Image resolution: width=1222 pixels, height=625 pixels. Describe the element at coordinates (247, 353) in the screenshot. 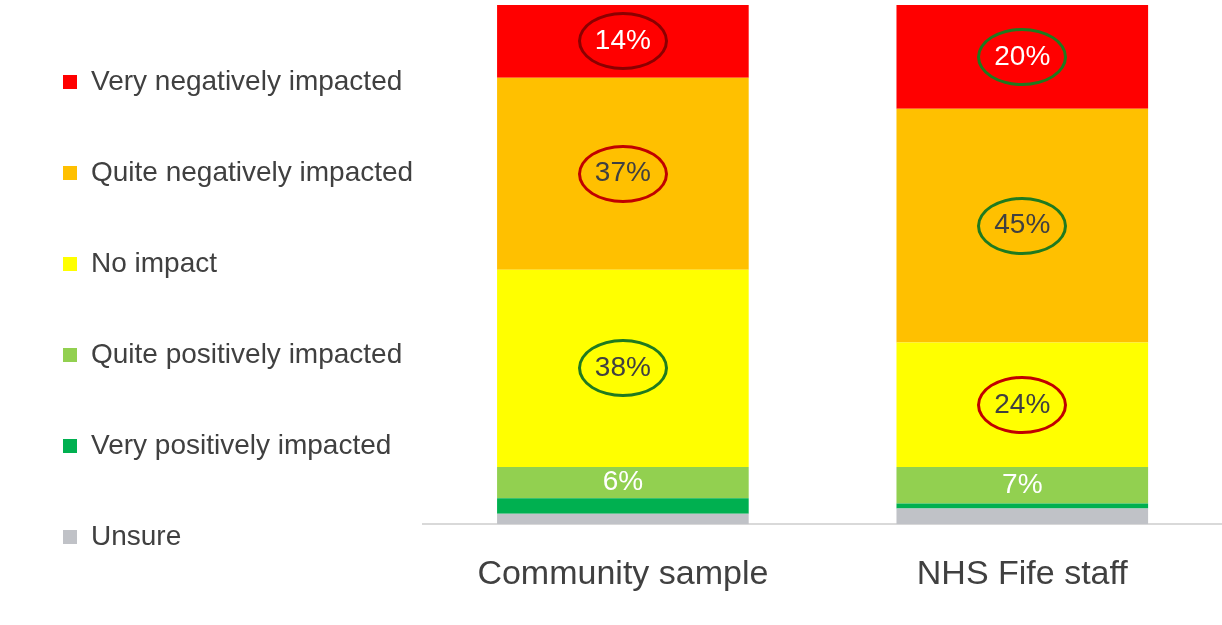

I see `legend-label: Quite positively impacted` at that location.